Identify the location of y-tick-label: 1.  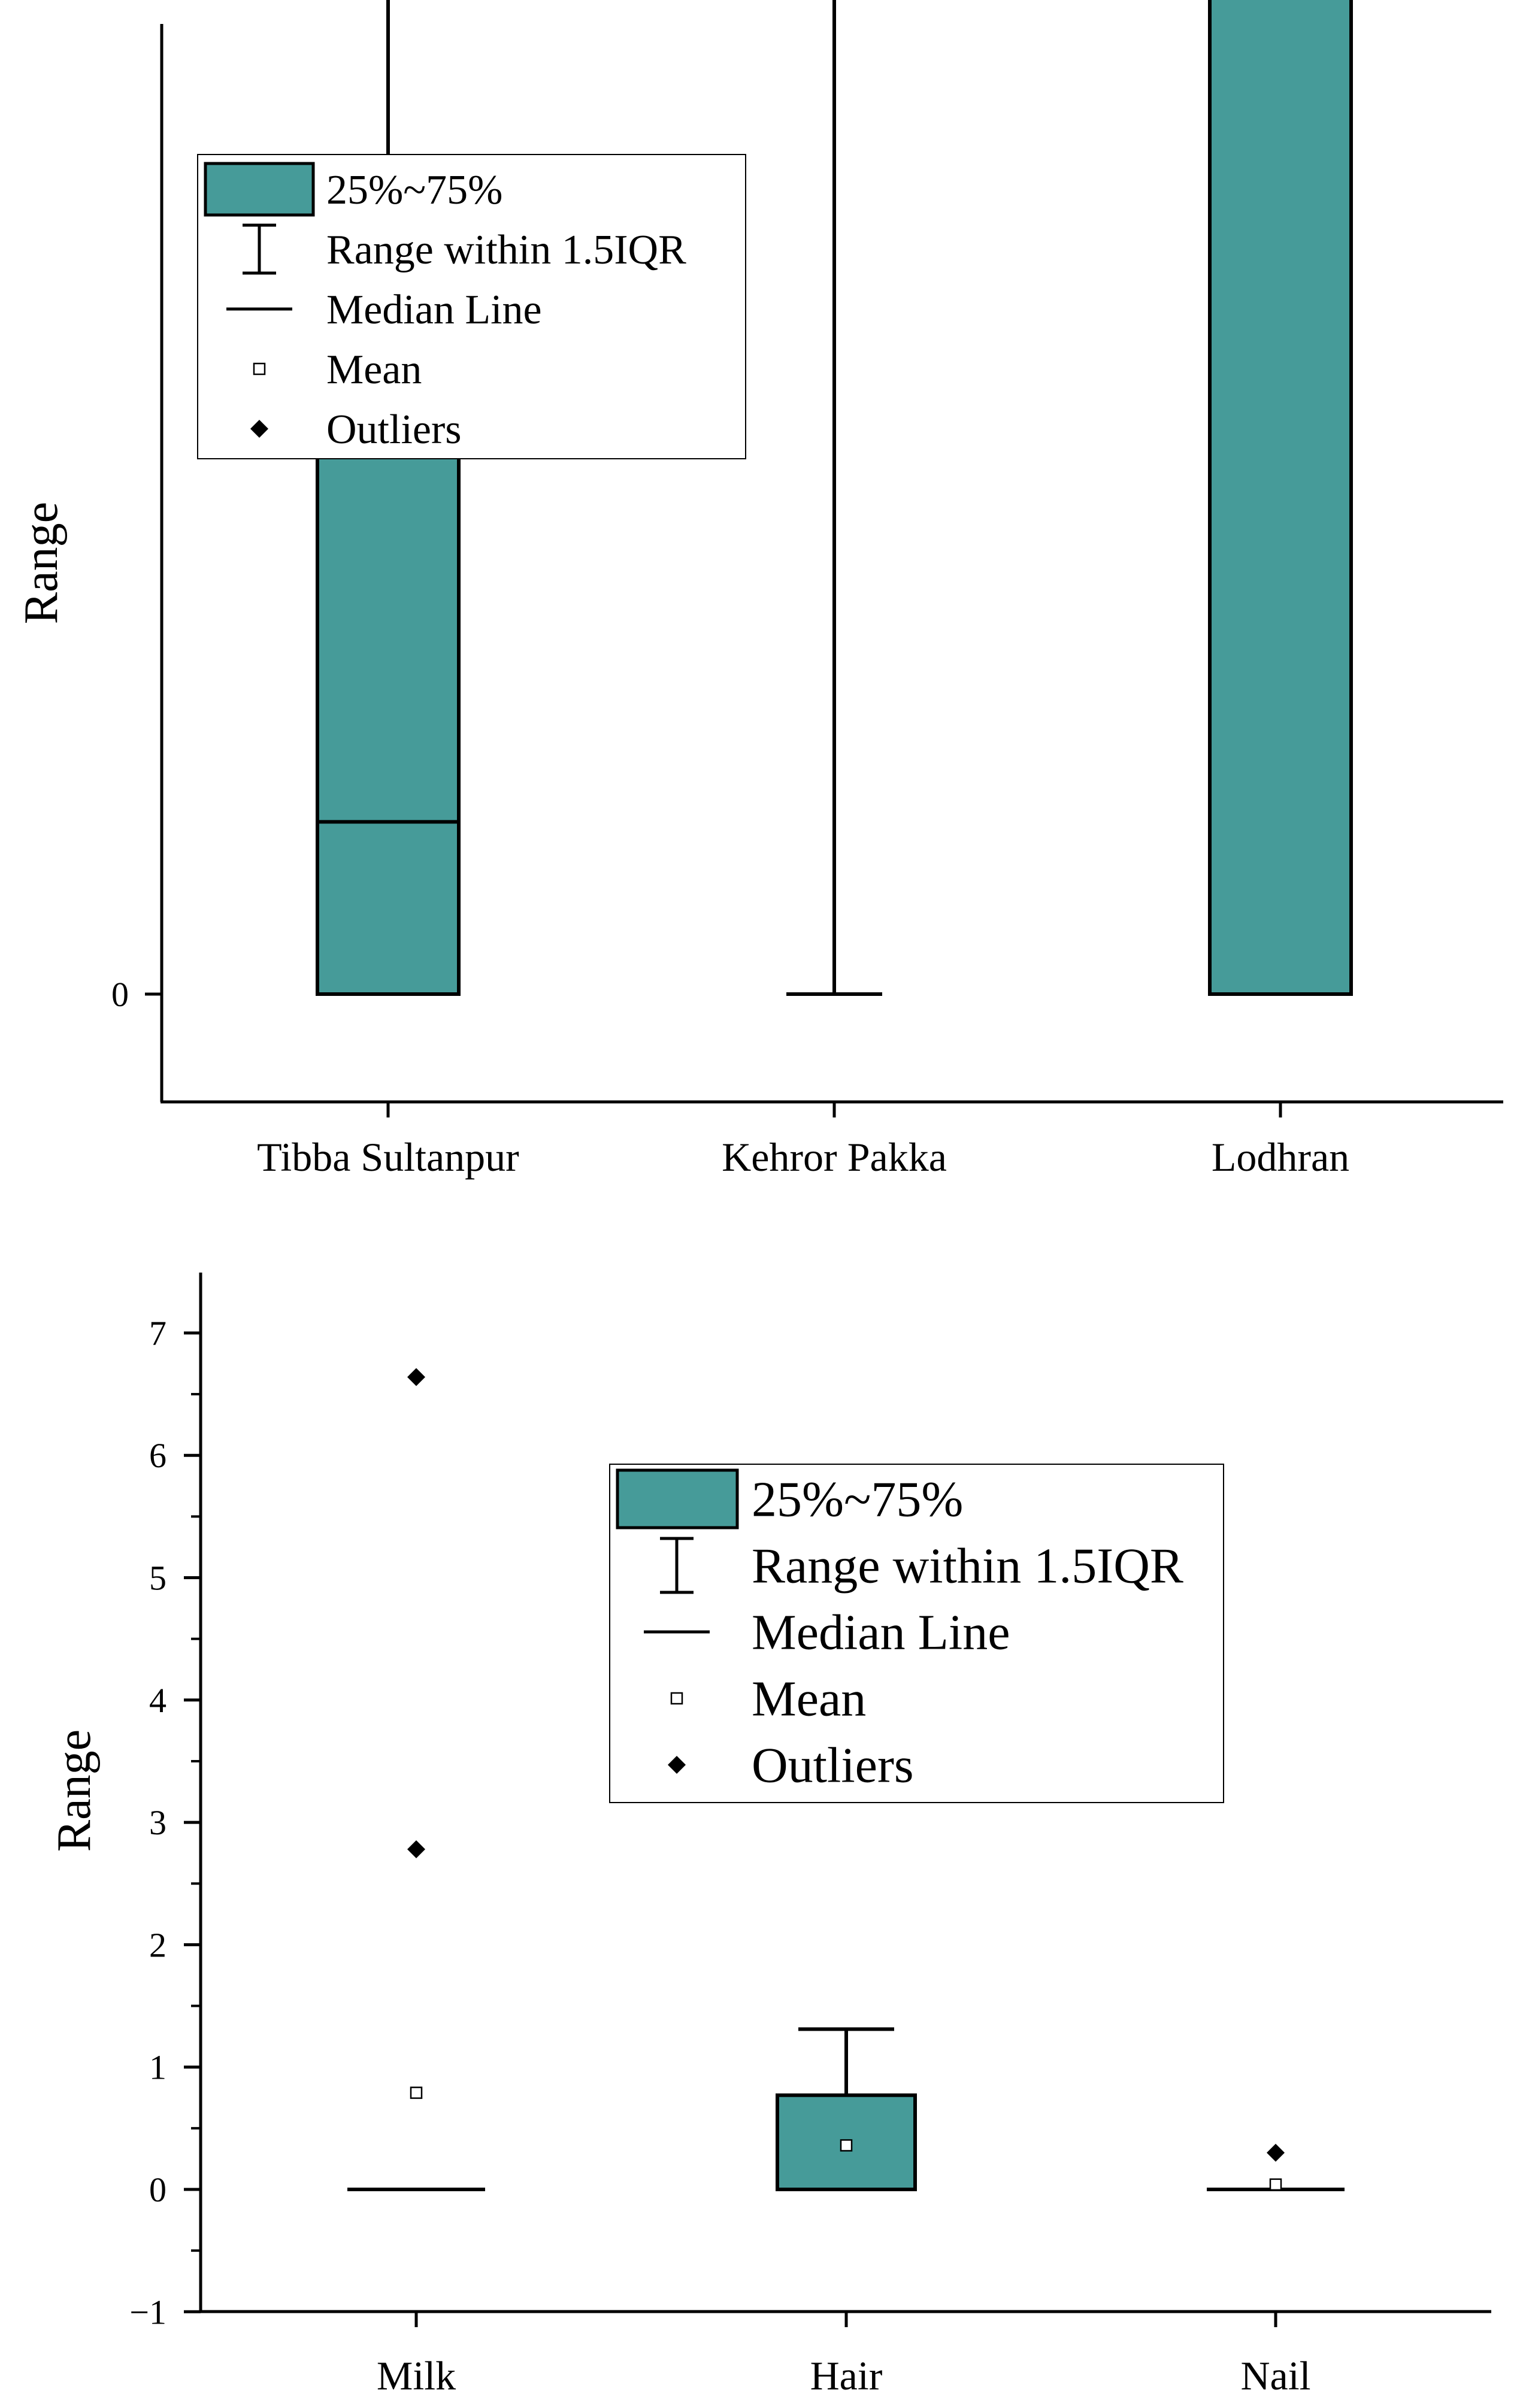
(157, 2067).